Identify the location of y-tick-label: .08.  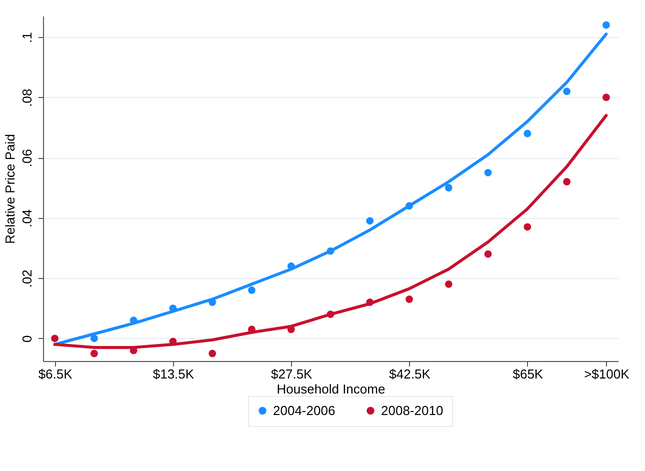
(27, 97).